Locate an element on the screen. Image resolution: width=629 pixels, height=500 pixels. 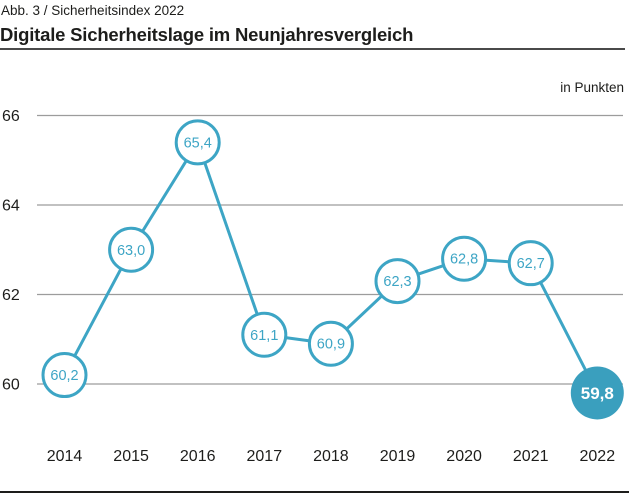
data-point-label: 62,8 is located at coordinates (464, 260).